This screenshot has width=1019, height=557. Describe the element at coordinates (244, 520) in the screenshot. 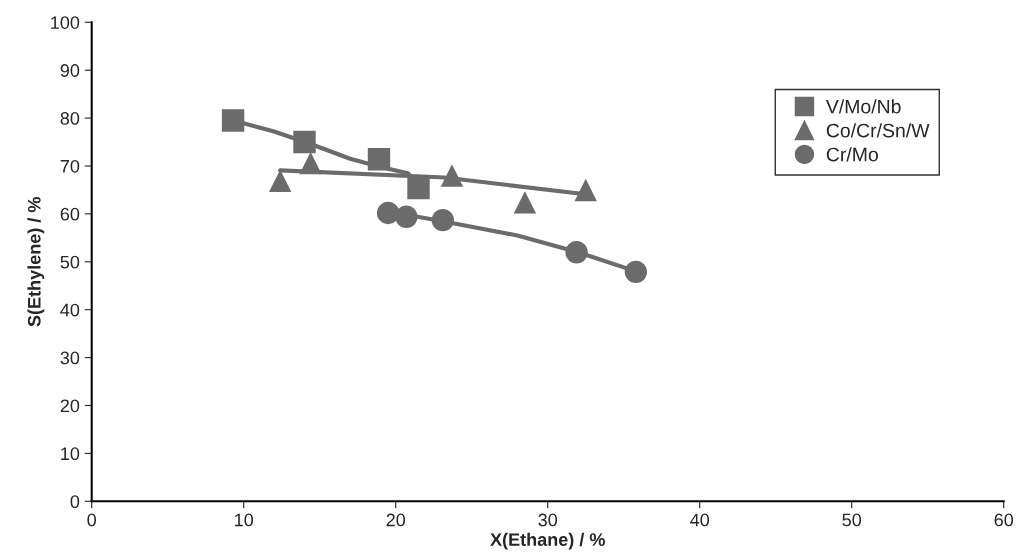

I see `x-tick-label: 10` at that location.